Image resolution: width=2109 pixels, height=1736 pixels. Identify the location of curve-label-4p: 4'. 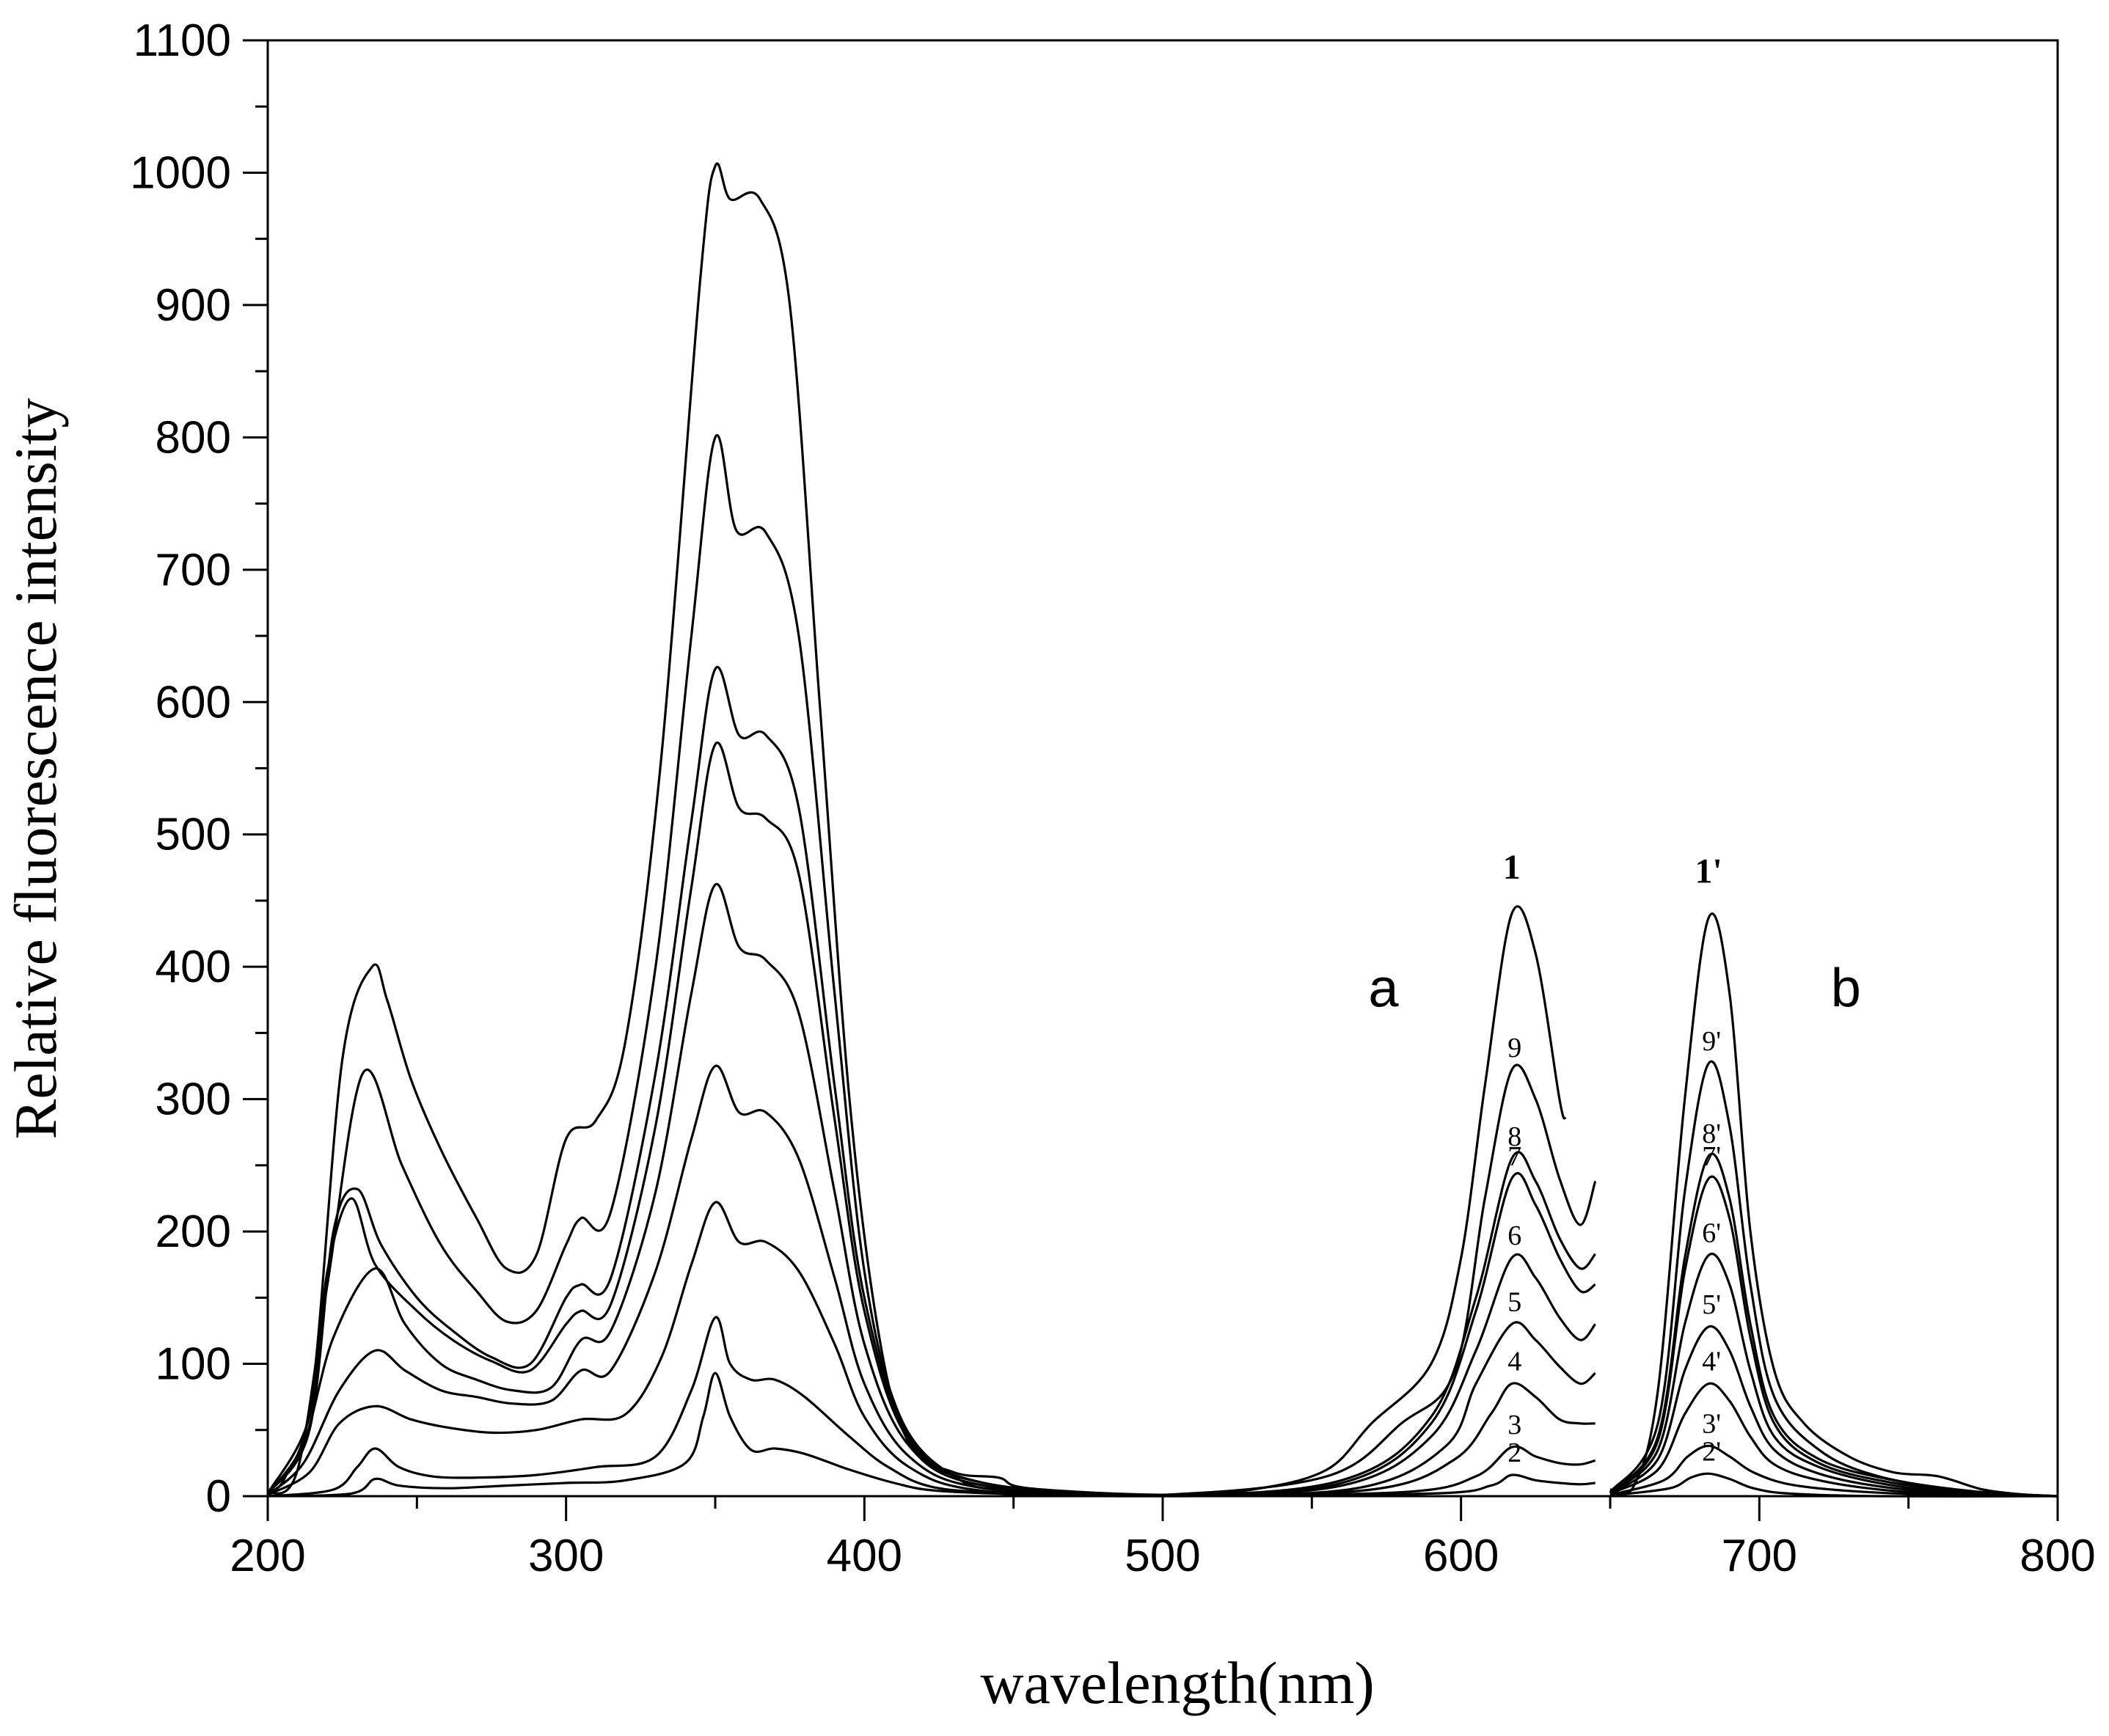
(1711, 1362).